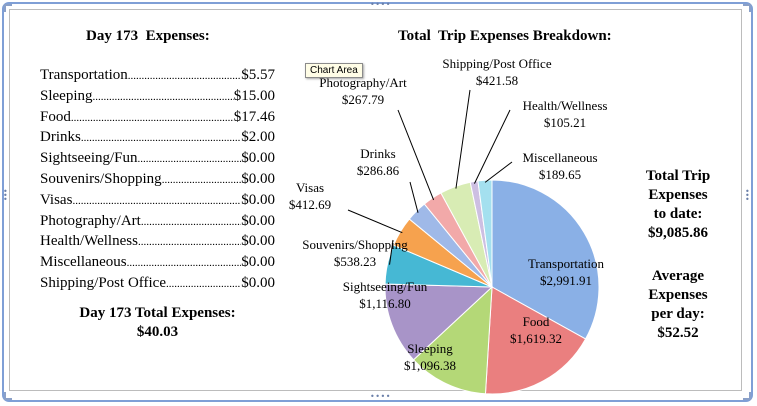 The width and height of the screenshot is (757, 406). What do you see at coordinates (355, 244) in the screenshot?
I see `slice-label: Souvenirs/Shopping` at bounding box center [355, 244].